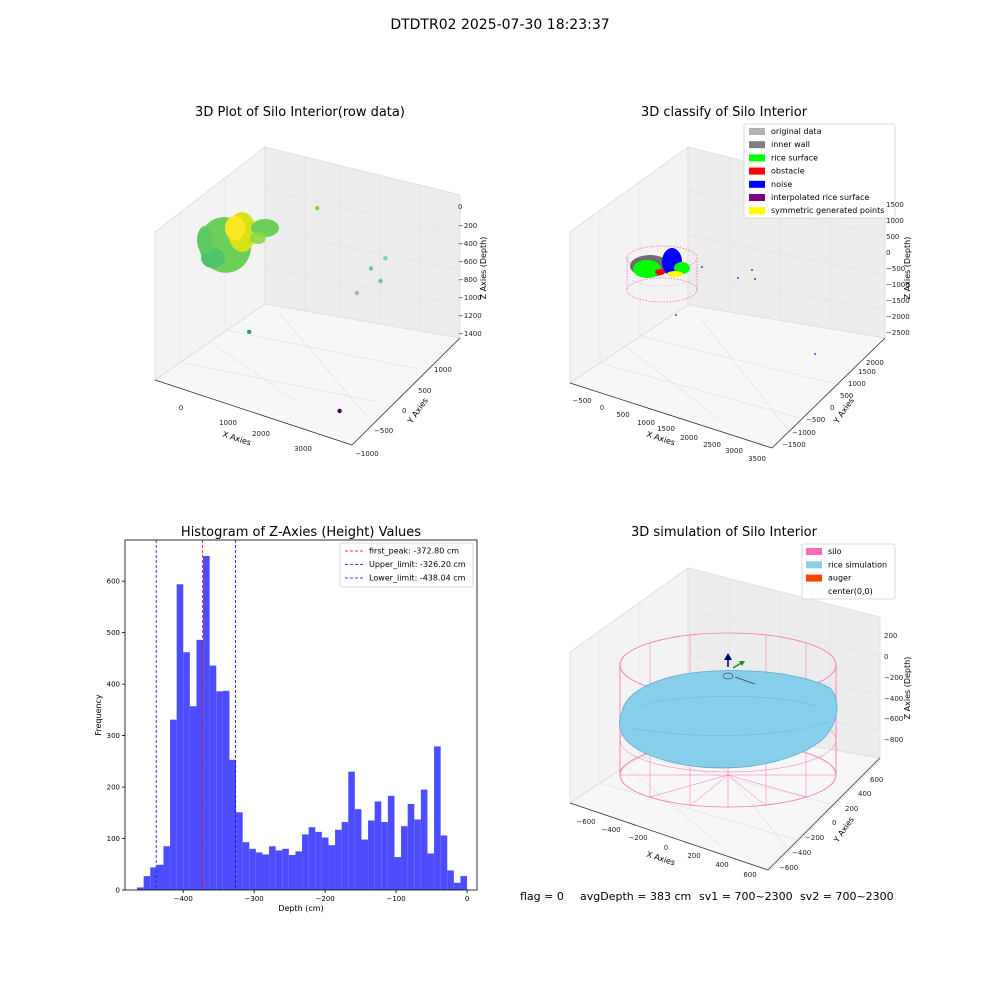 The image size is (1000, 1000). Describe the element at coordinates (804, 433) in the screenshot. I see `classify-y-tick: −1000` at that location.